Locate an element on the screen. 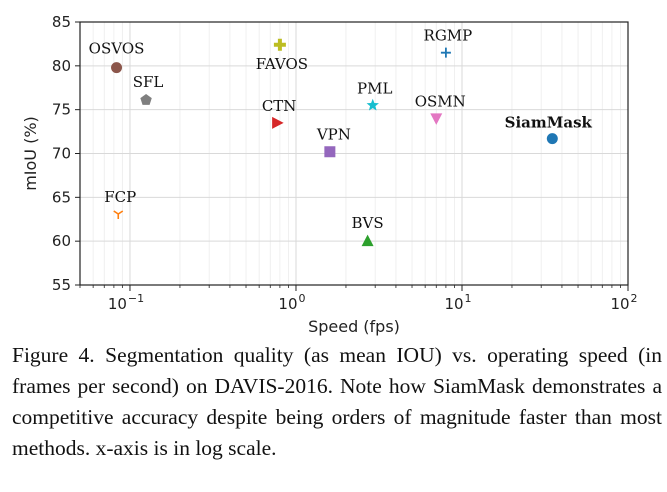  point-favos: FAVOS is located at coordinates (282, 55).